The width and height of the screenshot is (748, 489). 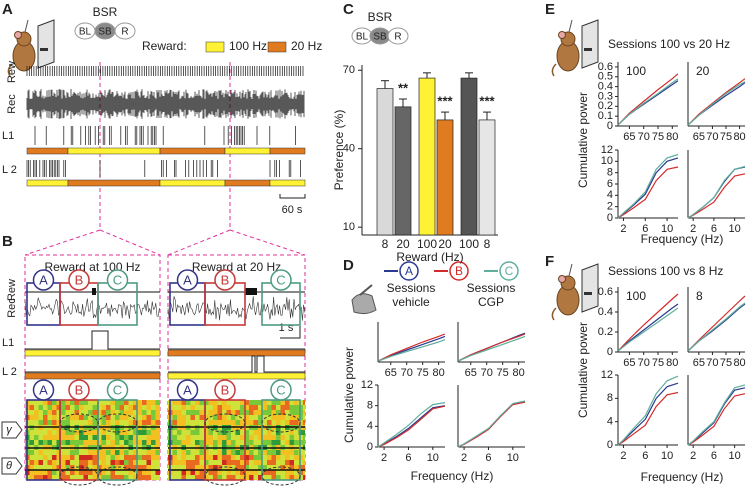 I want to click on chart-title: CGP, so click(x=491, y=302).